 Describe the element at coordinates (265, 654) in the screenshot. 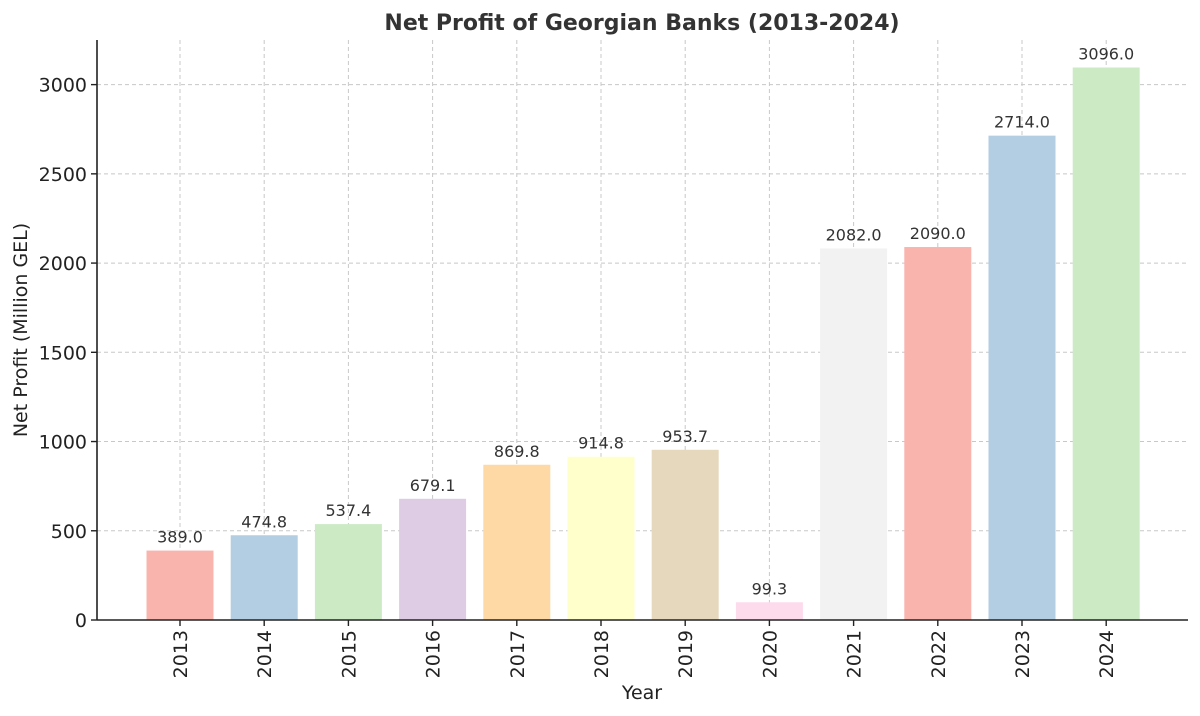

I see `x-tick-label: 2014` at that location.